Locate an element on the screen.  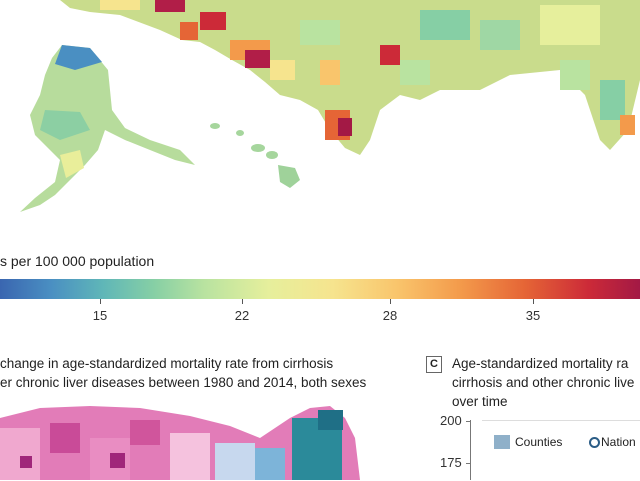
national-marker-icon is located at coordinates (594, 442).